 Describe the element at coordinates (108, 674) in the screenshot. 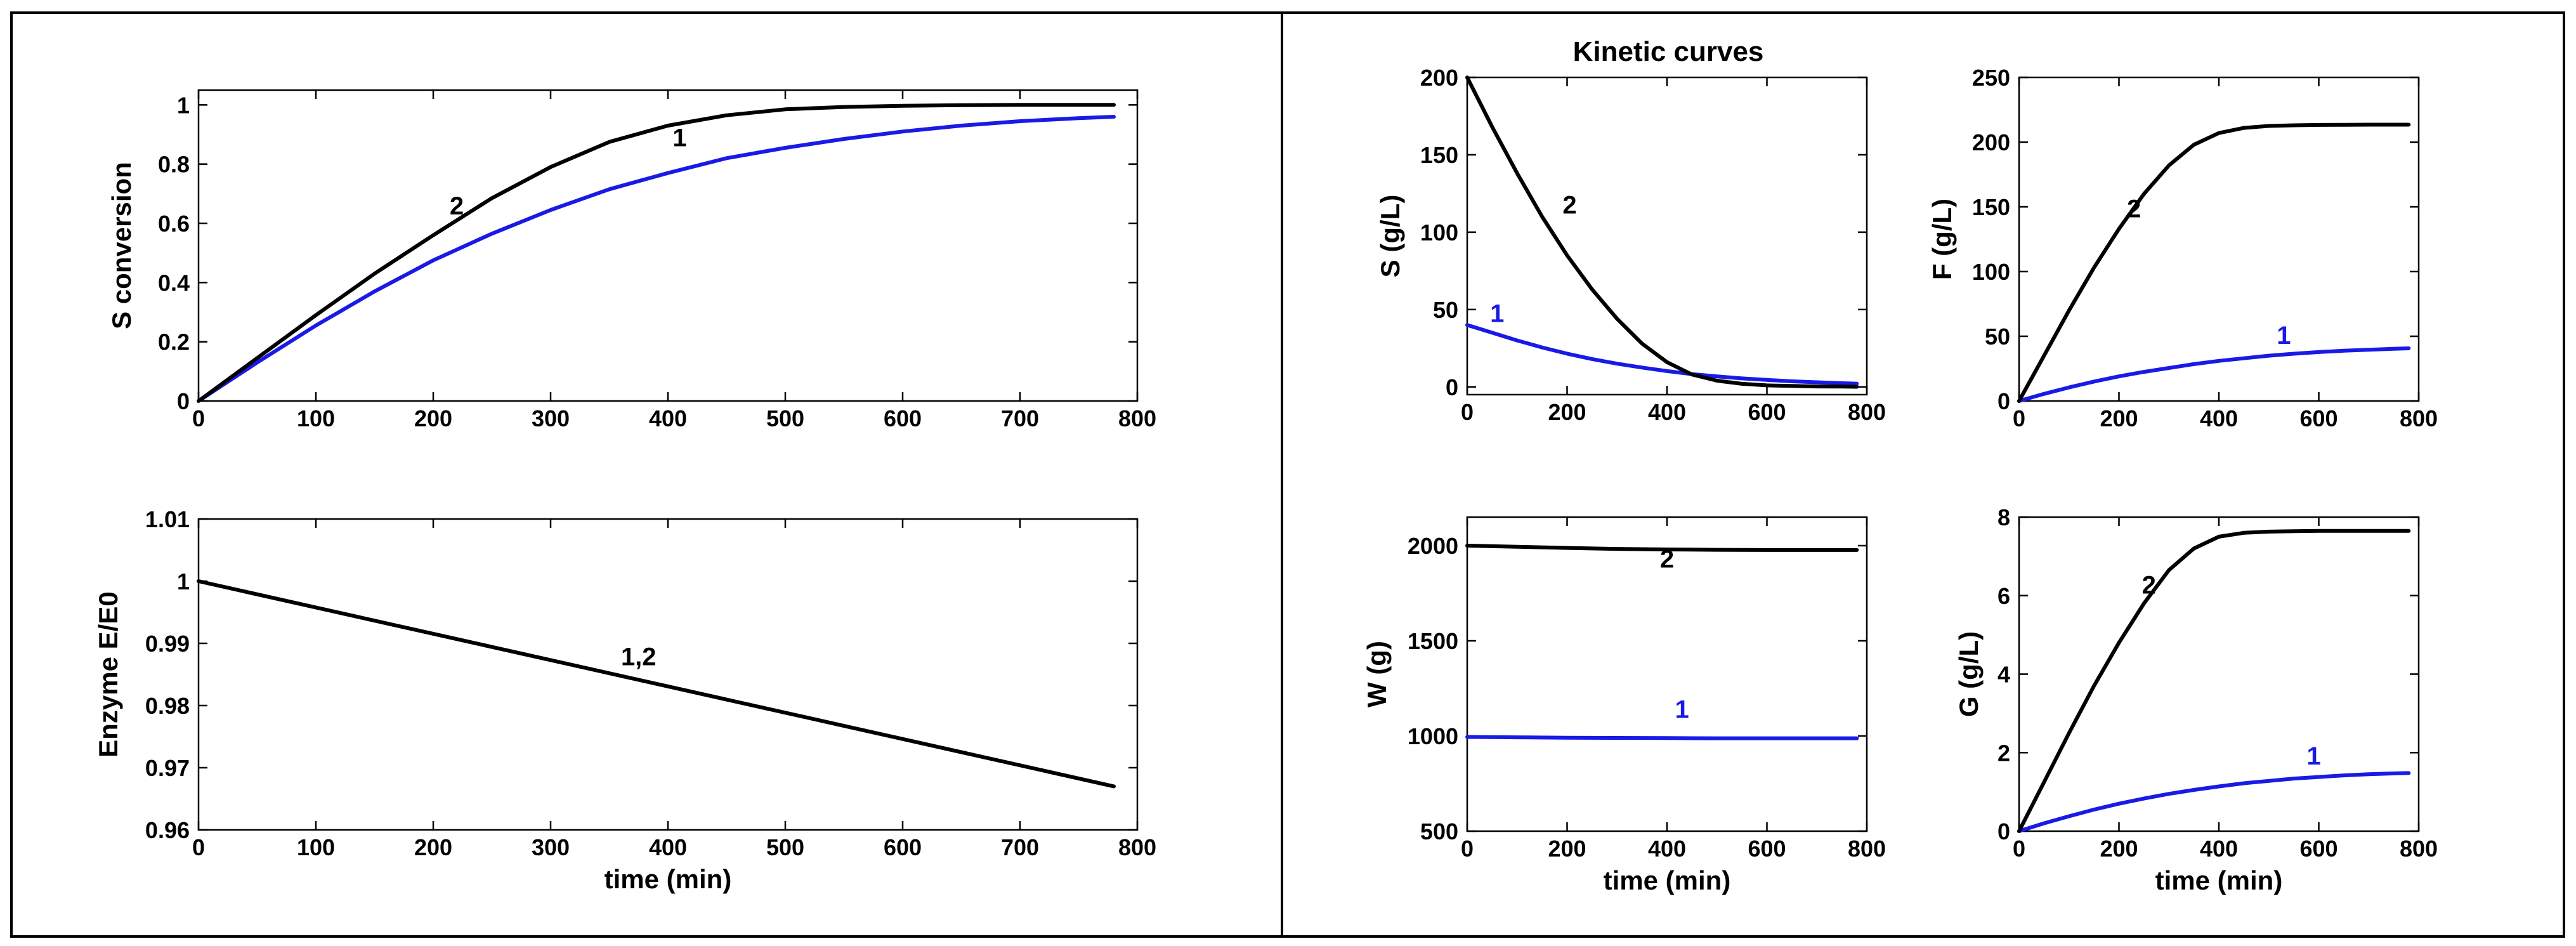

I see `y-axis-label: Enzyme E/E0` at that location.